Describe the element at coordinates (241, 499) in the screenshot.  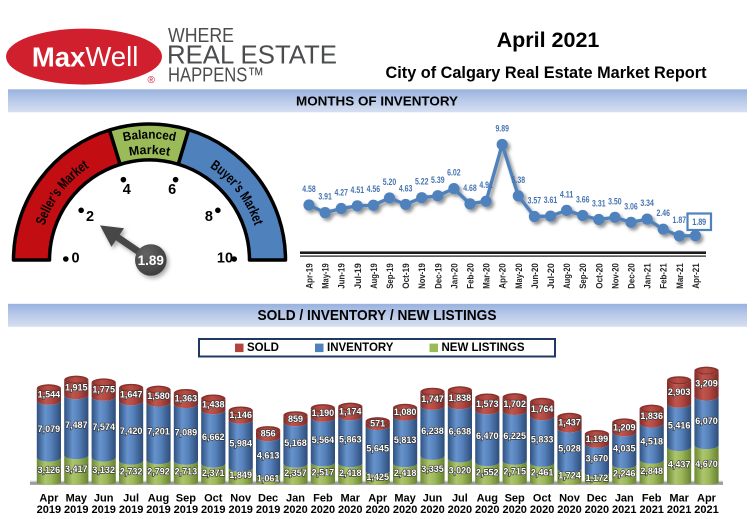
I see `svg-text: Nov` at that location.